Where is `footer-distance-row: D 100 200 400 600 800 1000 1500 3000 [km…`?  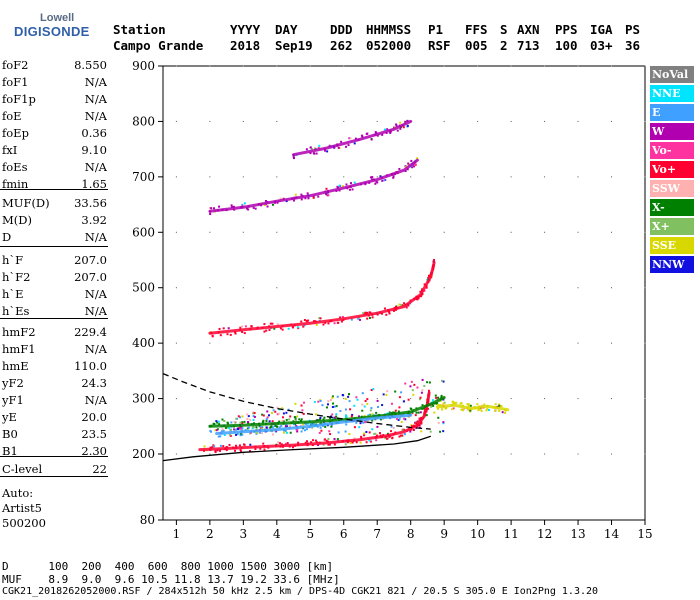
footer-distance-row: D 100 200 400 600 800 1000 1500 3000 [km… is located at coordinates (168, 566).